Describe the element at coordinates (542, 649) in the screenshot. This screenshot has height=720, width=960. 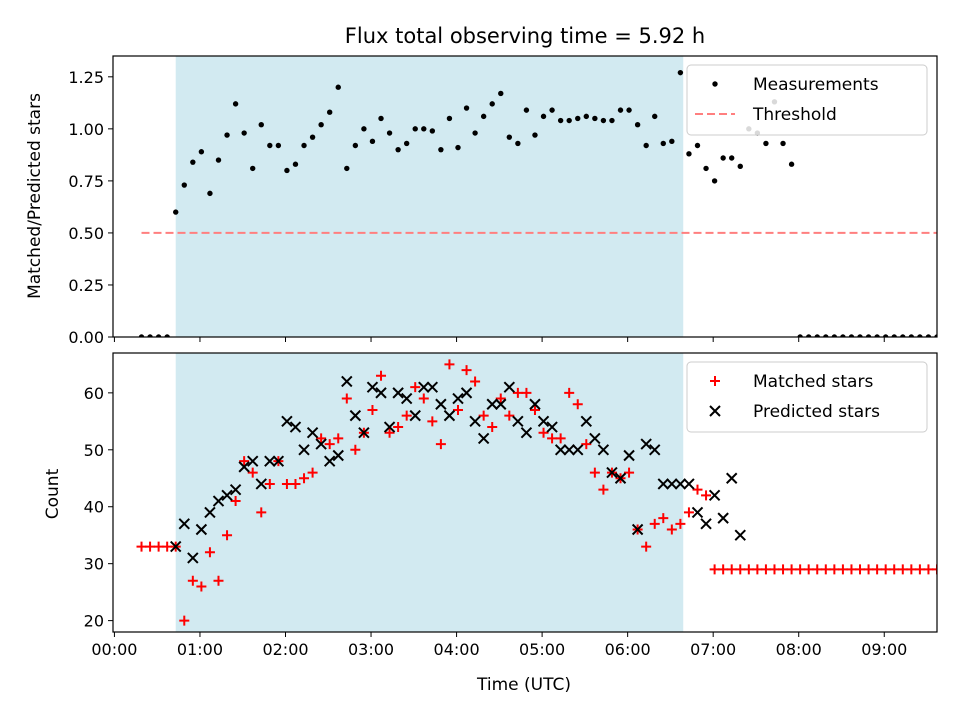
I see `x-tick-label: 05:00` at that location.